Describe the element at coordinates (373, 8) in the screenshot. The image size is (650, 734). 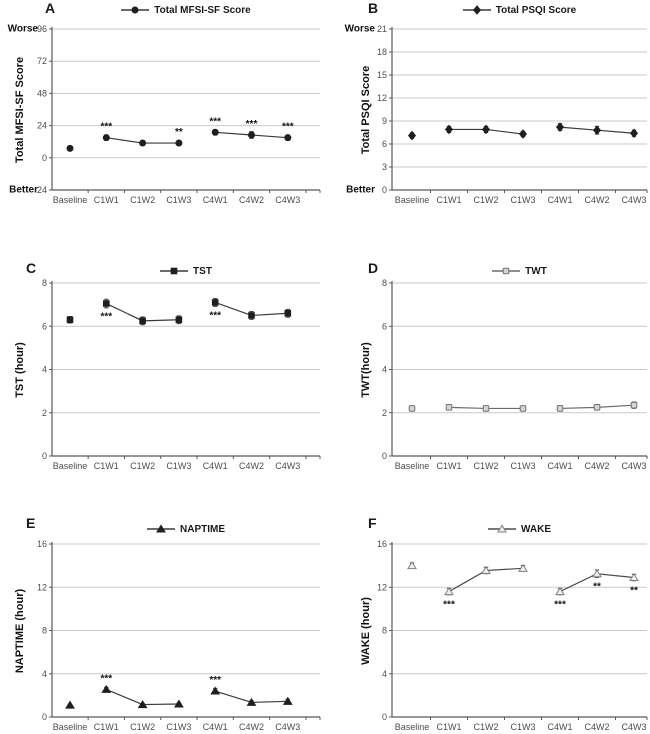
I see `panel-letter: B` at that location.